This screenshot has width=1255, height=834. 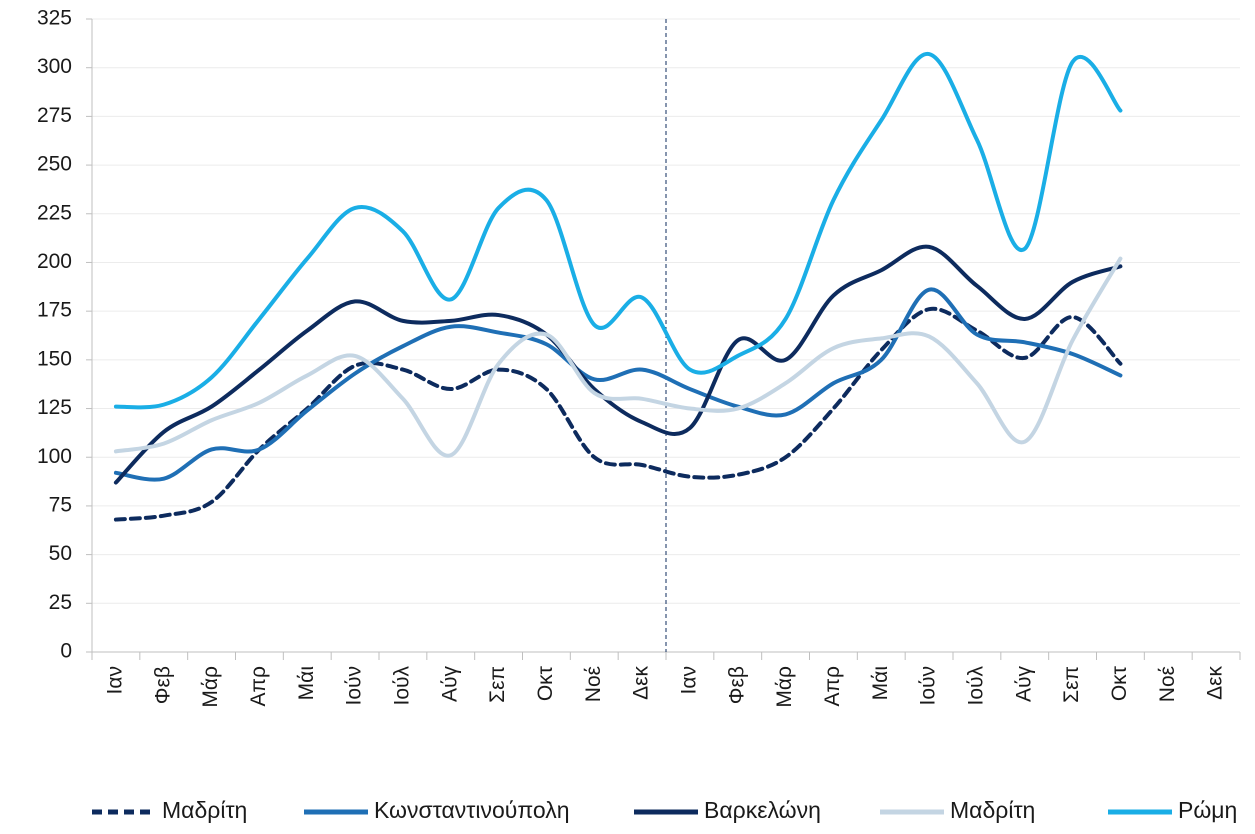 What do you see at coordinates (472, 810) in the screenshot?
I see `legend-label: Κωνσταντινούπολη` at bounding box center [472, 810].